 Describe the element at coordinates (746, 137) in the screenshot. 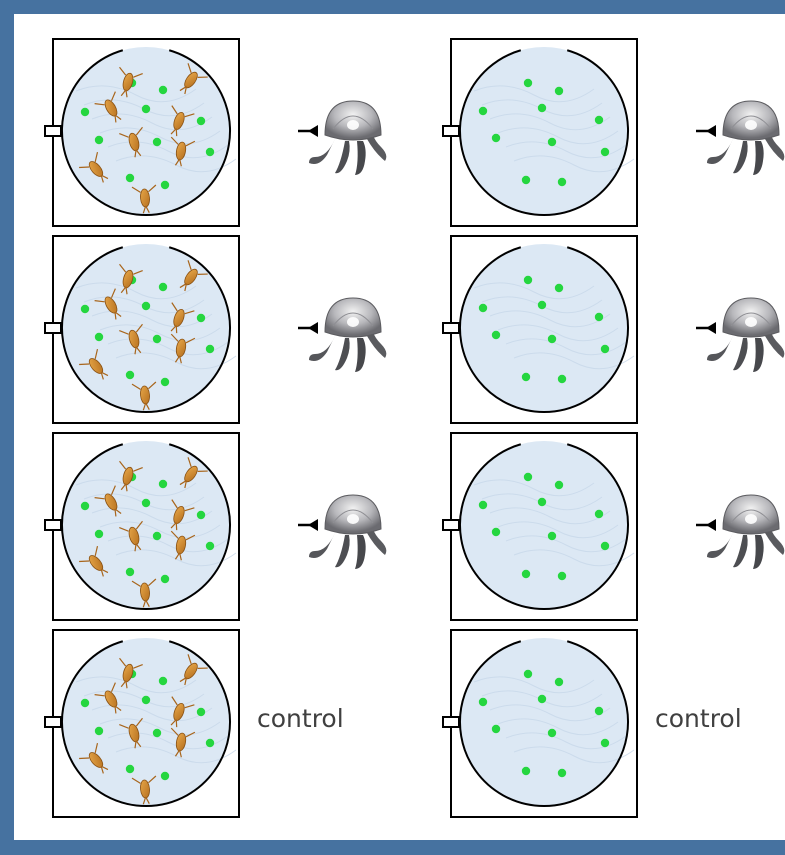

I see `jellyfish-icon` at that location.